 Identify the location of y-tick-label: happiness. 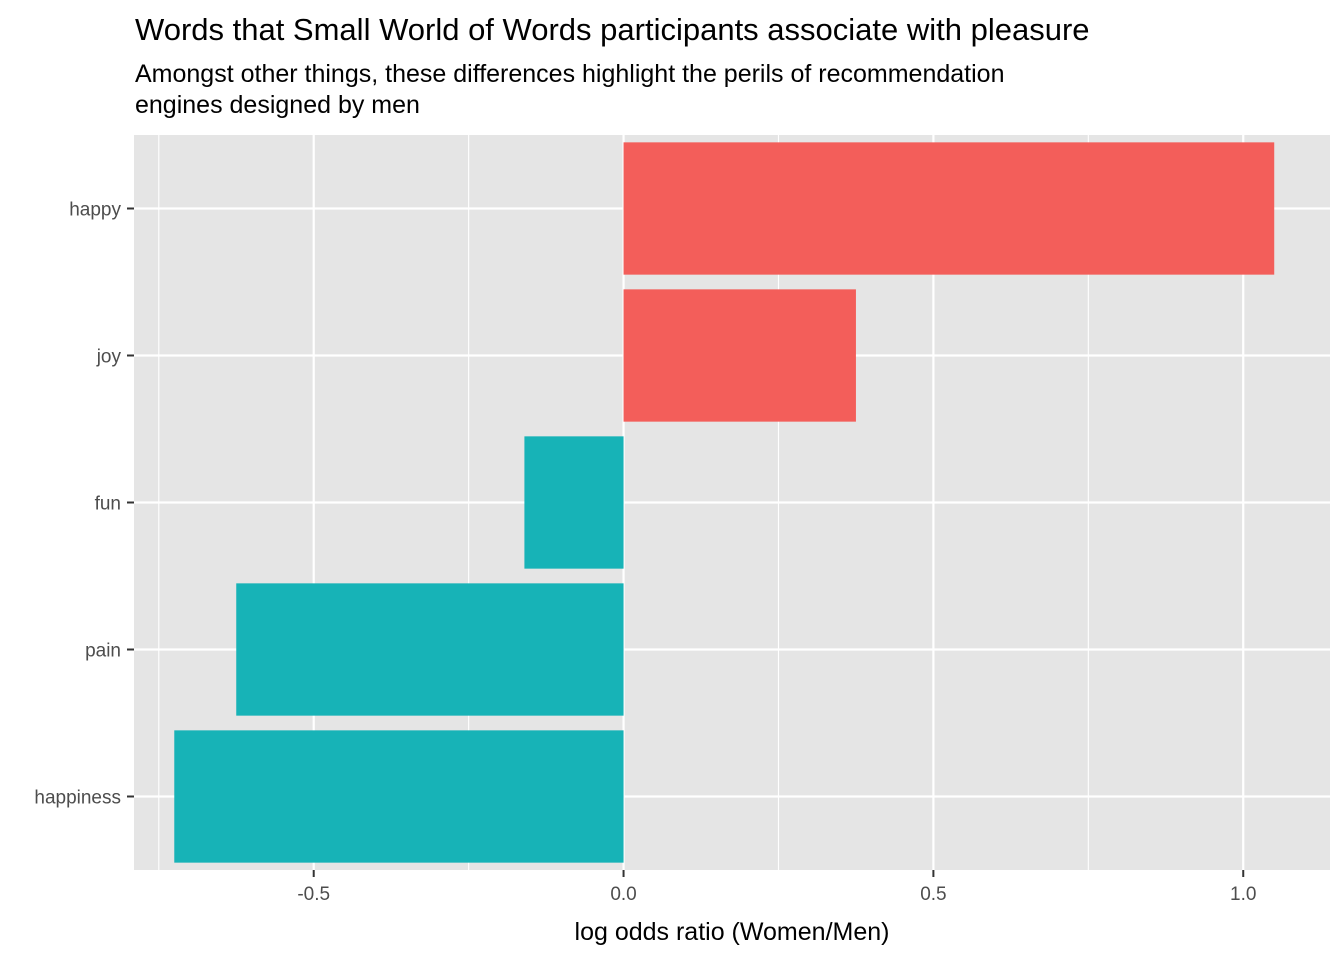
(77, 798).